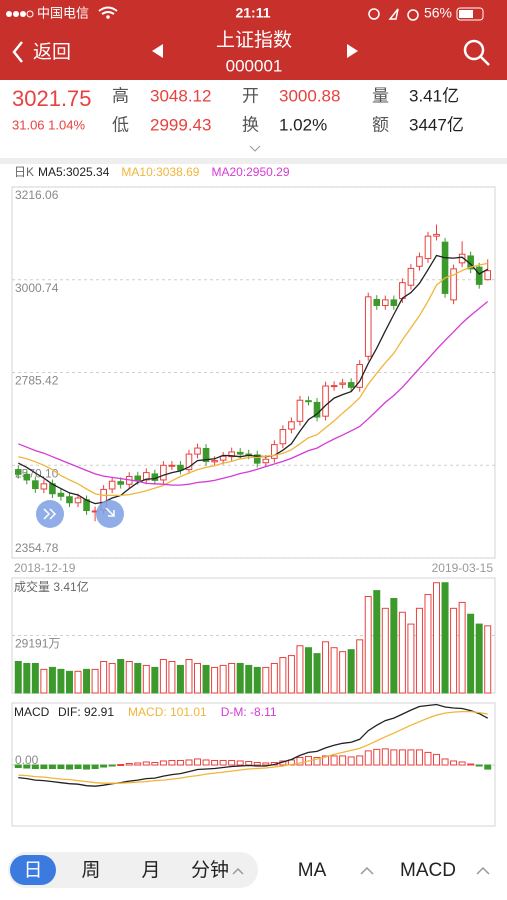 The width and height of the screenshot is (507, 900). I want to click on price: 3021.75, so click(52, 98).